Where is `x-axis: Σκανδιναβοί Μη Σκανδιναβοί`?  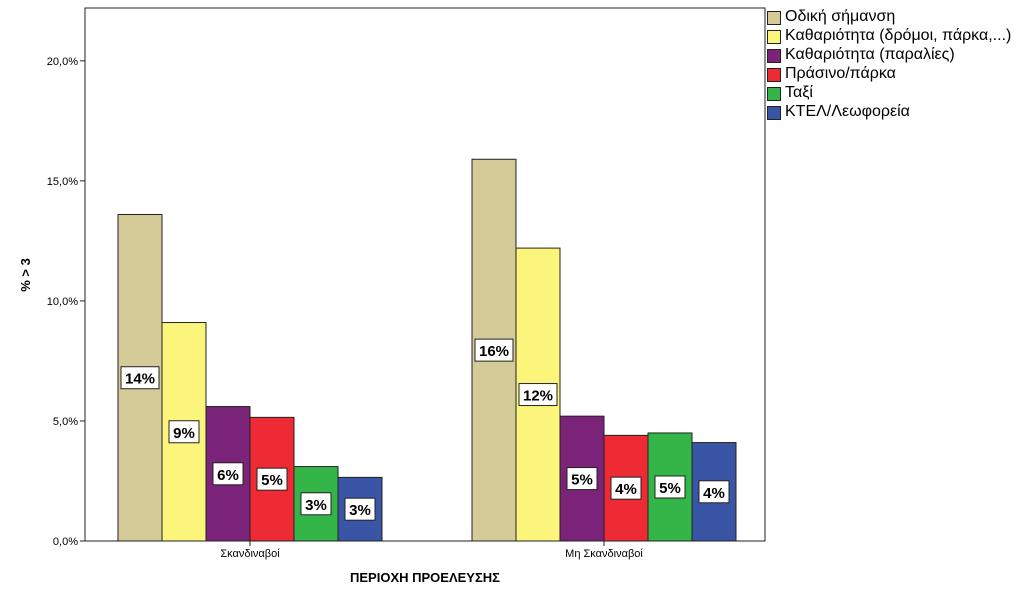
x-axis: Σκανδιναβοί Μη Σκανδιναβοί is located at coordinates (431, 550).